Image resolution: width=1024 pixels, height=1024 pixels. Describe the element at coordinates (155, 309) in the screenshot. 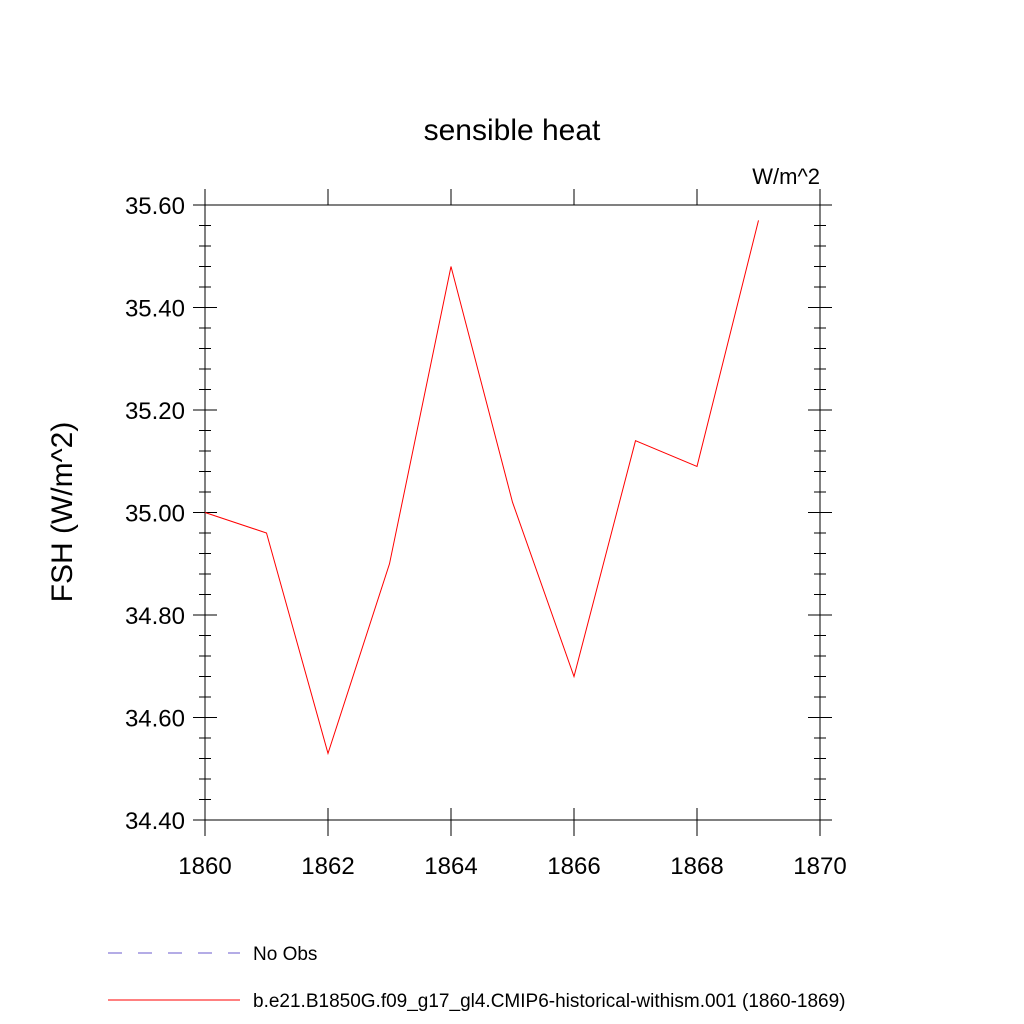

I see `y-tick-label: 35.40` at that location.